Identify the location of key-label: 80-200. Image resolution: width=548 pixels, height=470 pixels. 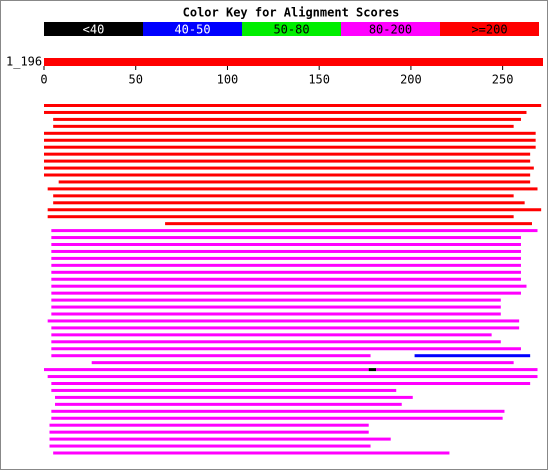
(390, 30).